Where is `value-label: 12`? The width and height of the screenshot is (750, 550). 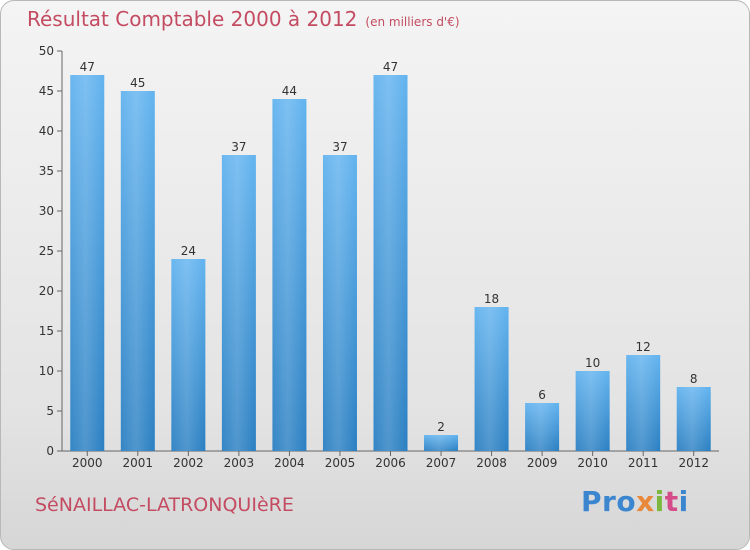 value-label: 12 is located at coordinates (643, 347).